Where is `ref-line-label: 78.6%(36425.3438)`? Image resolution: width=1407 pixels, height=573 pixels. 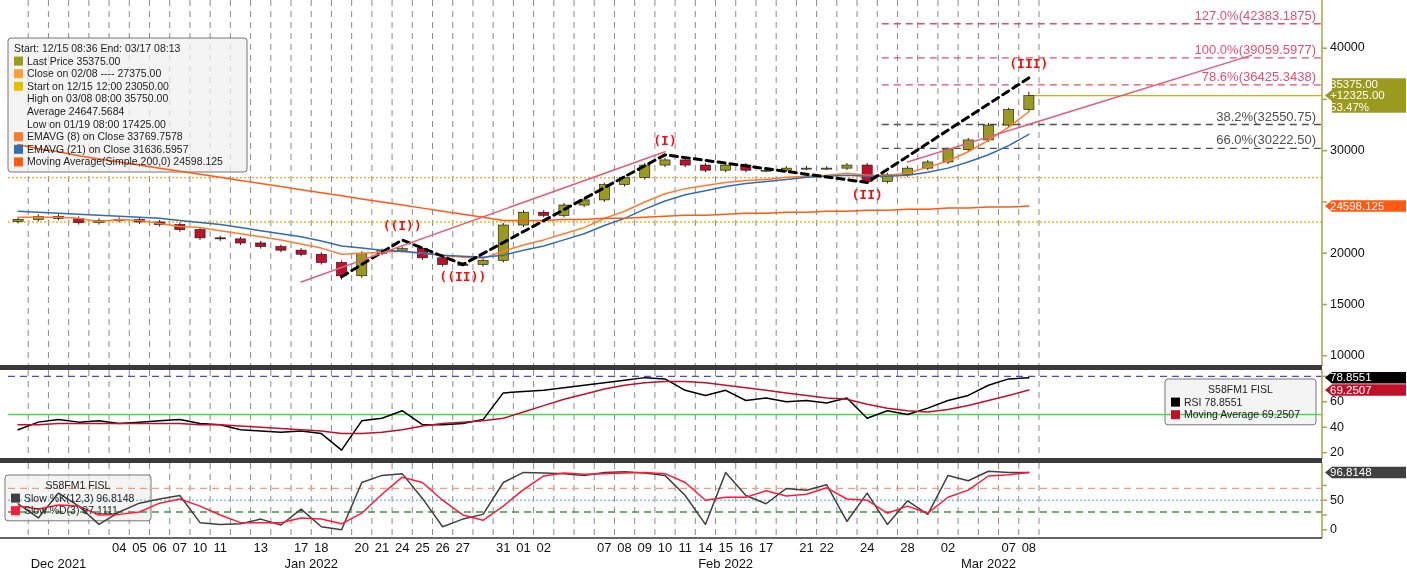
ref-line-label: 78.6%(36425.3438) is located at coordinates (1258, 76).